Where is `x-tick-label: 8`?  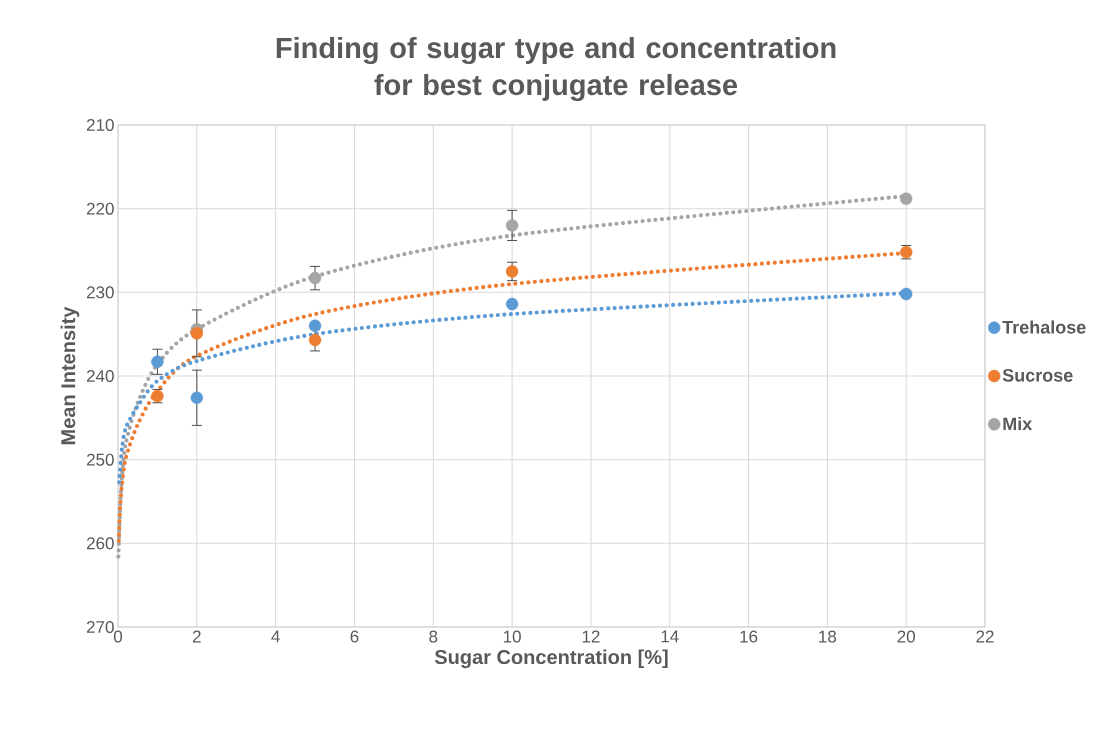 x-tick-label: 8 is located at coordinates (433, 636).